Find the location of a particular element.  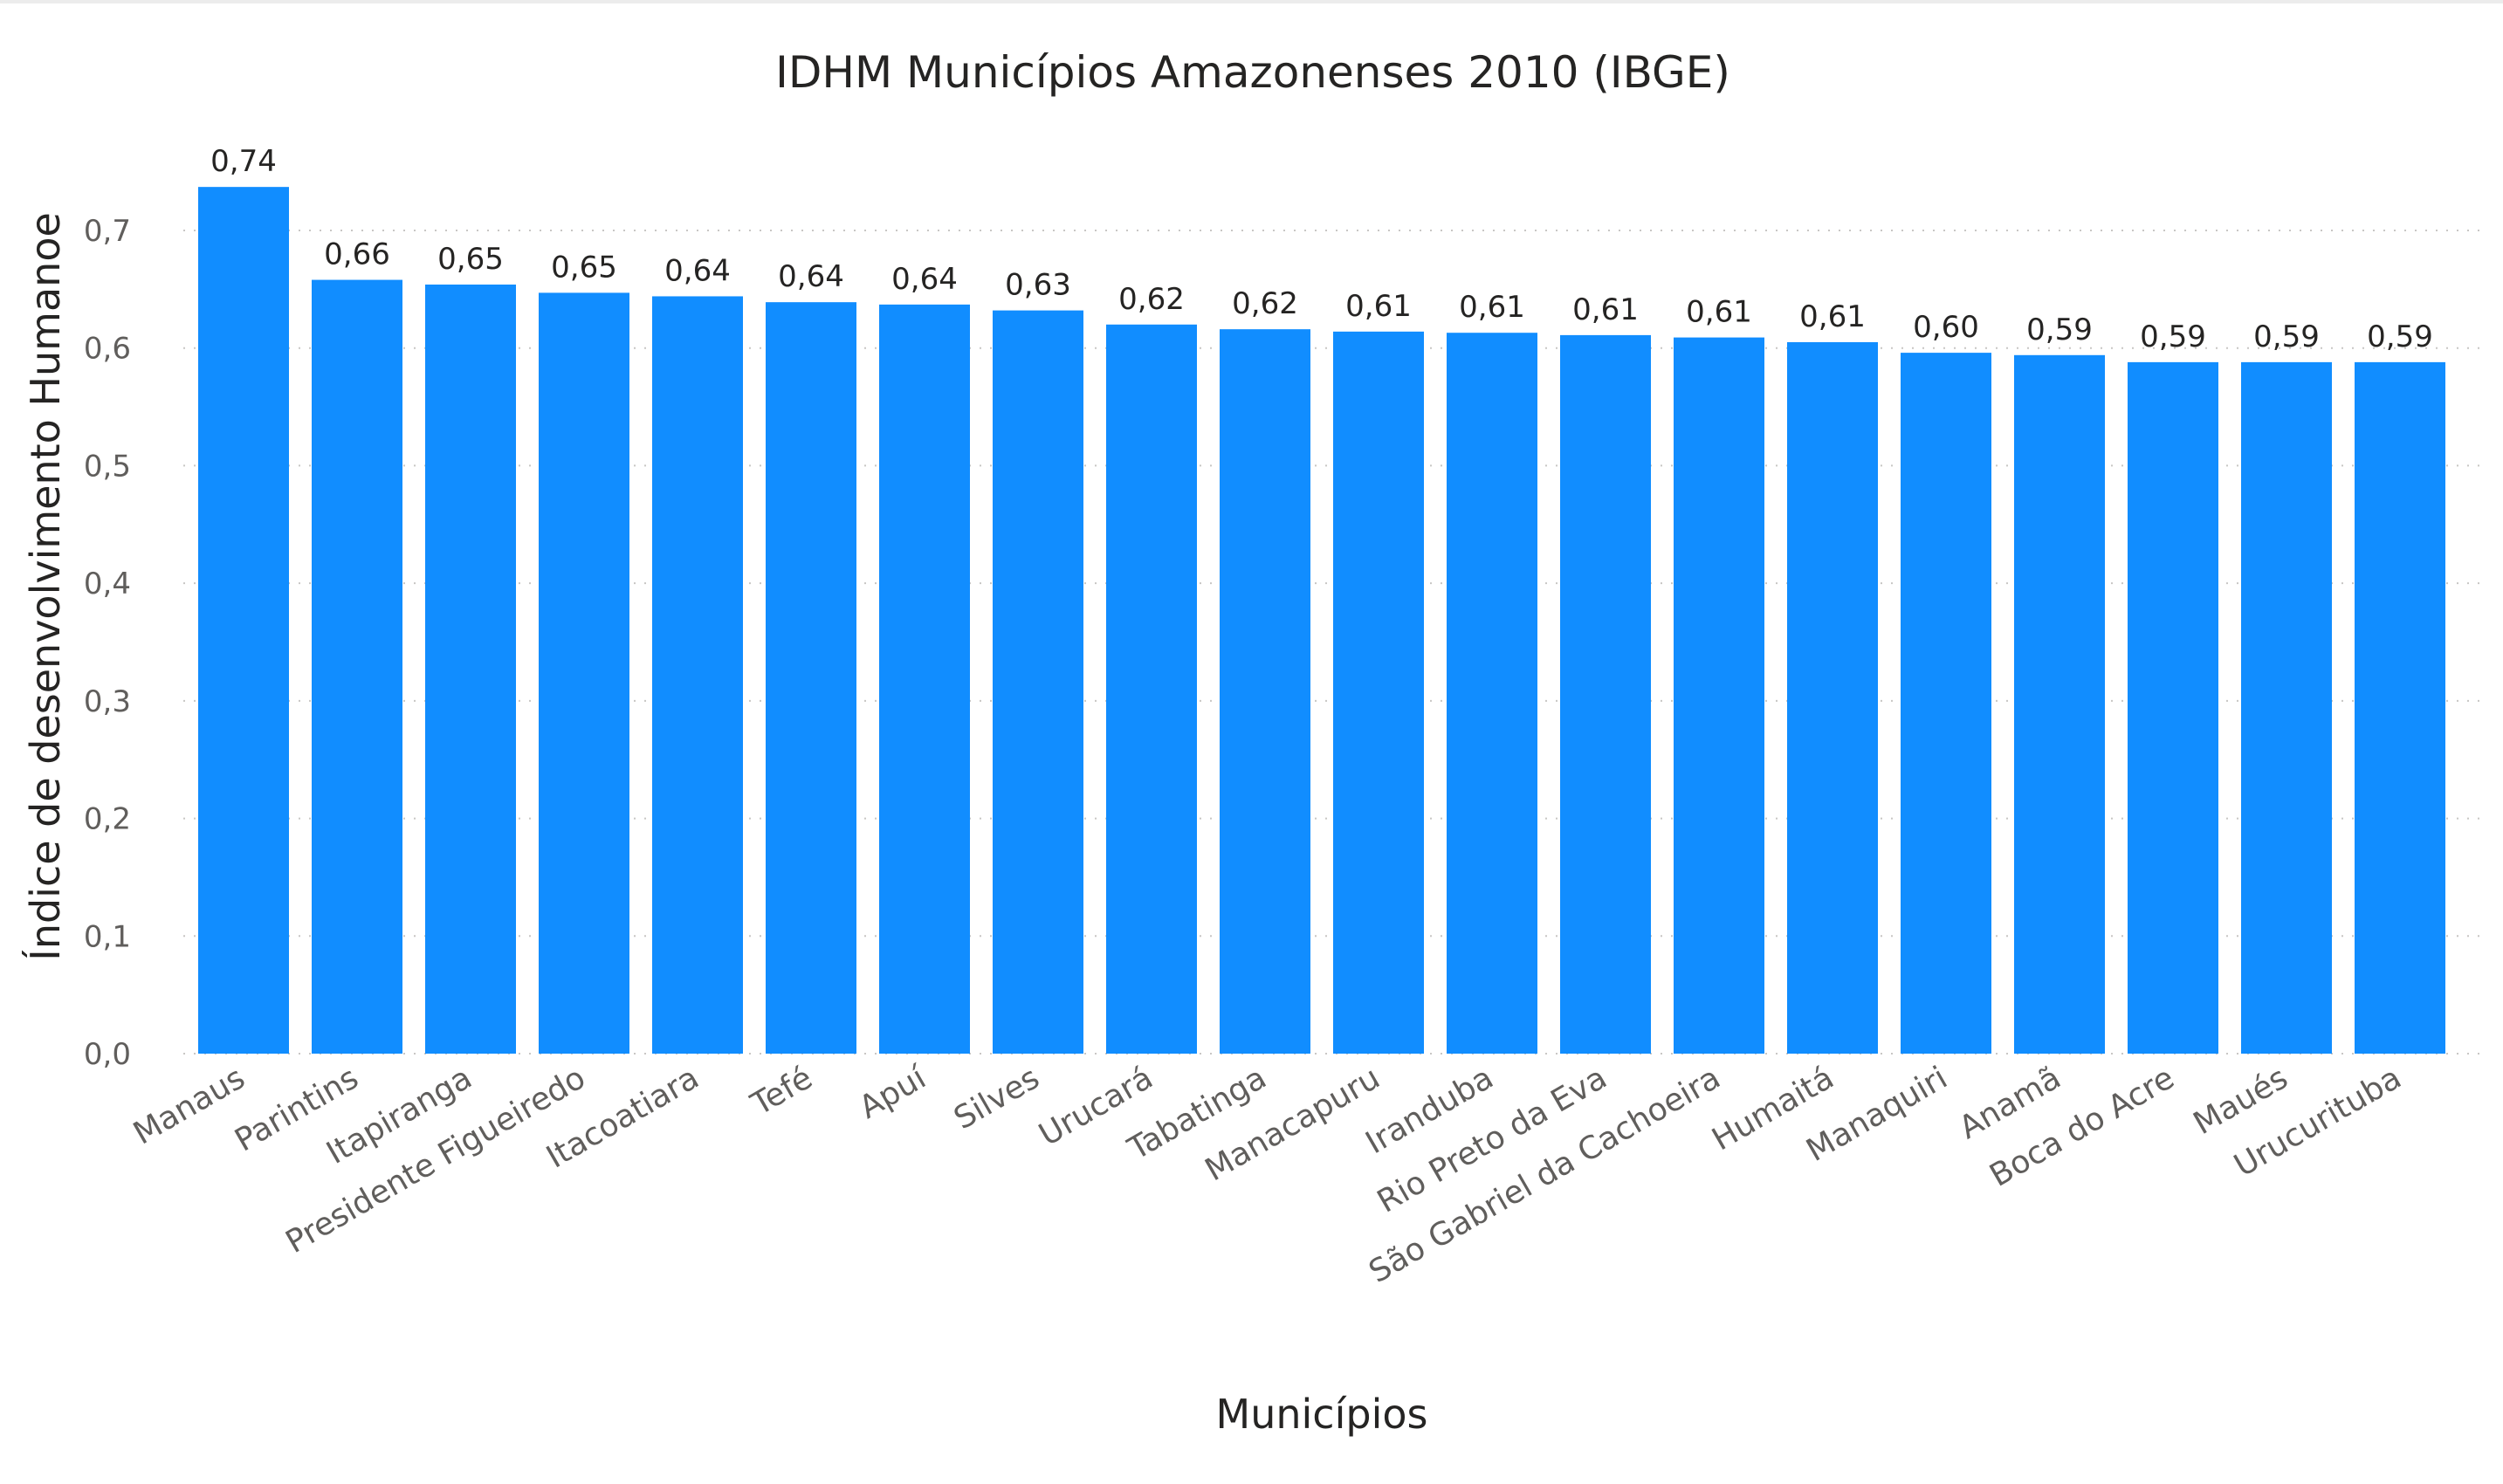

x-tick-label: Silves is located at coordinates (997, 1098).